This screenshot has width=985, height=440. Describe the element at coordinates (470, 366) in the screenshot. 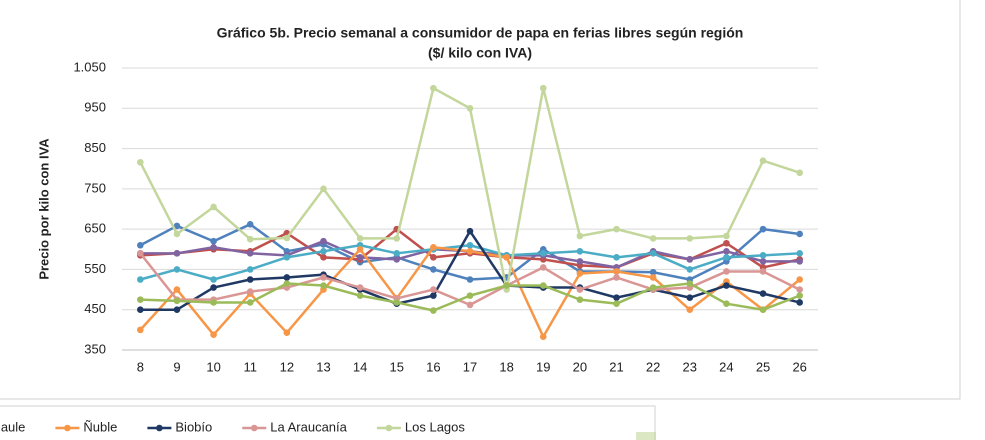

I see `x-tick-label: 17` at that location.